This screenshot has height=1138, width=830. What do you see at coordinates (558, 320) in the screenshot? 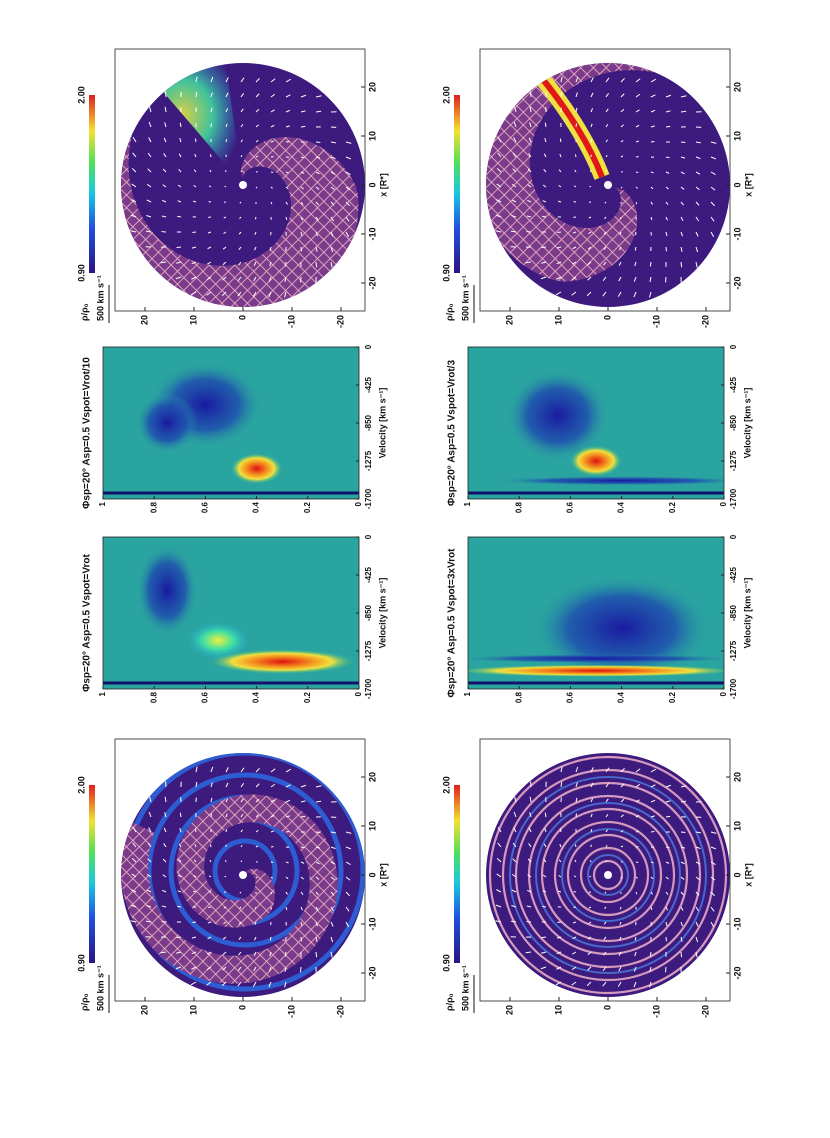
I see `y-tick-label: 10` at bounding box center [558, 320].